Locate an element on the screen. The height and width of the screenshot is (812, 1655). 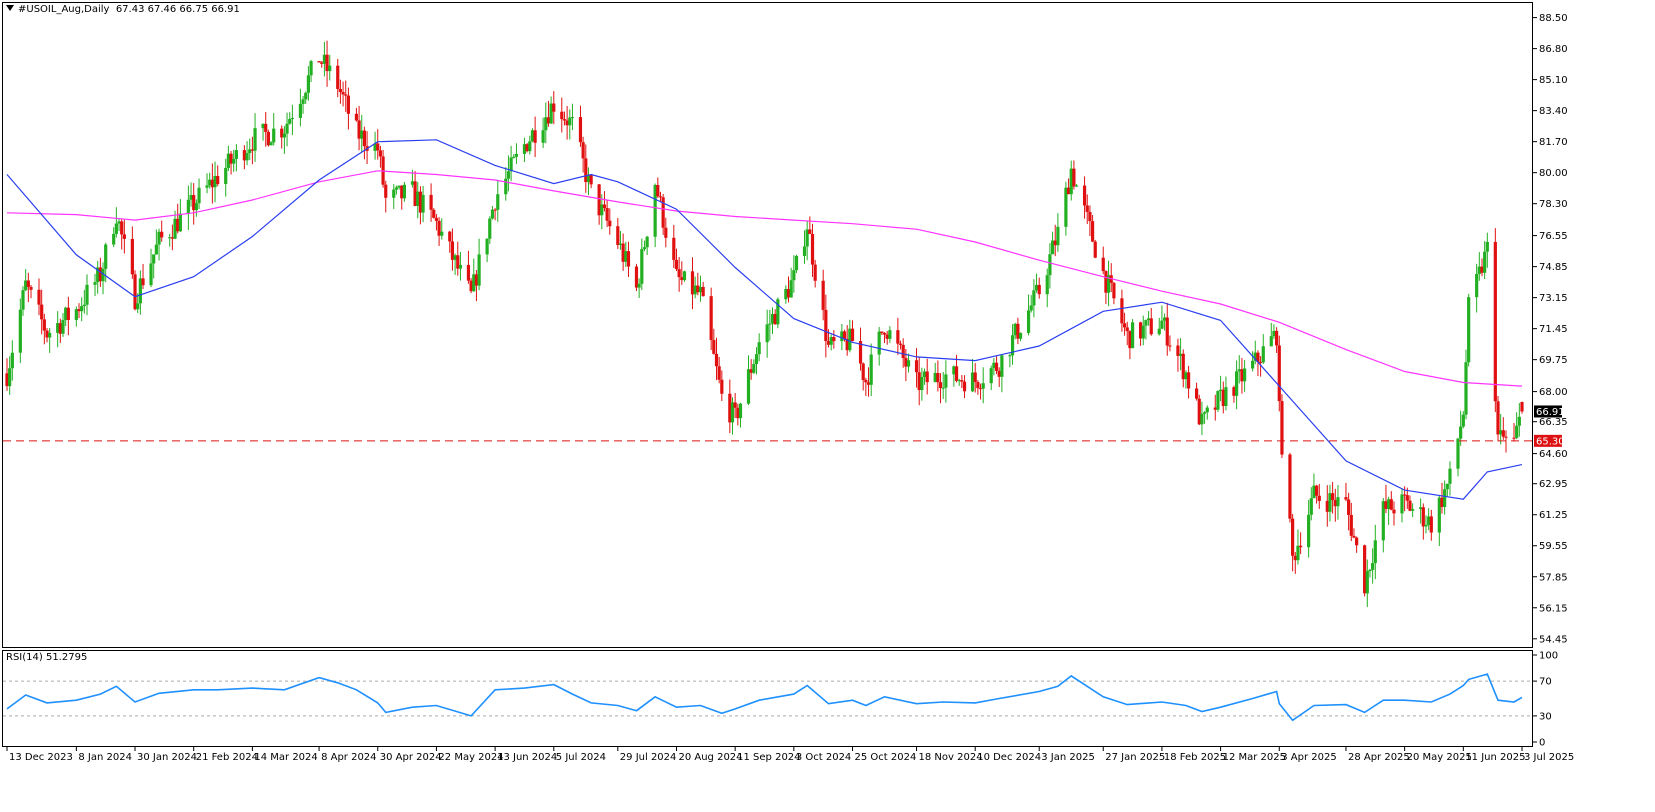
ohlc-readout: 67.43 67.46 66.75 66.91 is located at coordinates (177, 9).